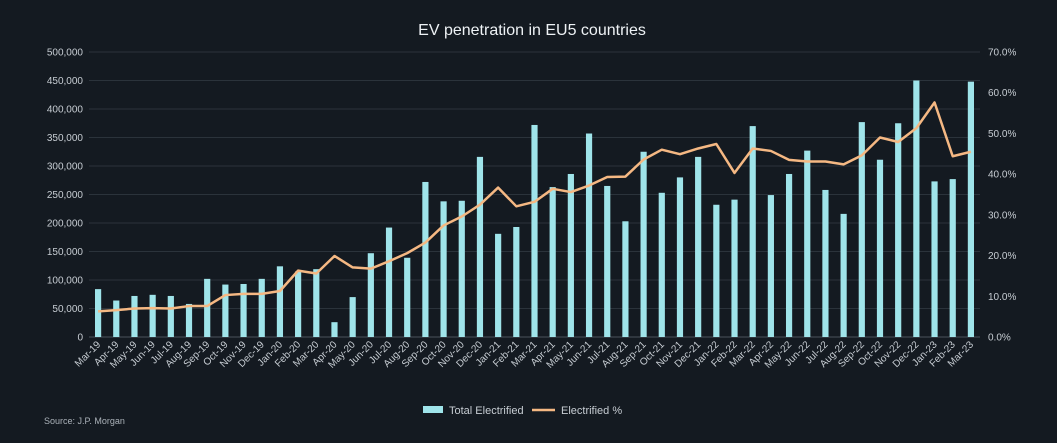 The width and height of the screenshot is (1057, 443). Describe the element at coordinates (486, 411) in the screenshot. I see `legend-label-total-electrified: Total Electrified` at that location.